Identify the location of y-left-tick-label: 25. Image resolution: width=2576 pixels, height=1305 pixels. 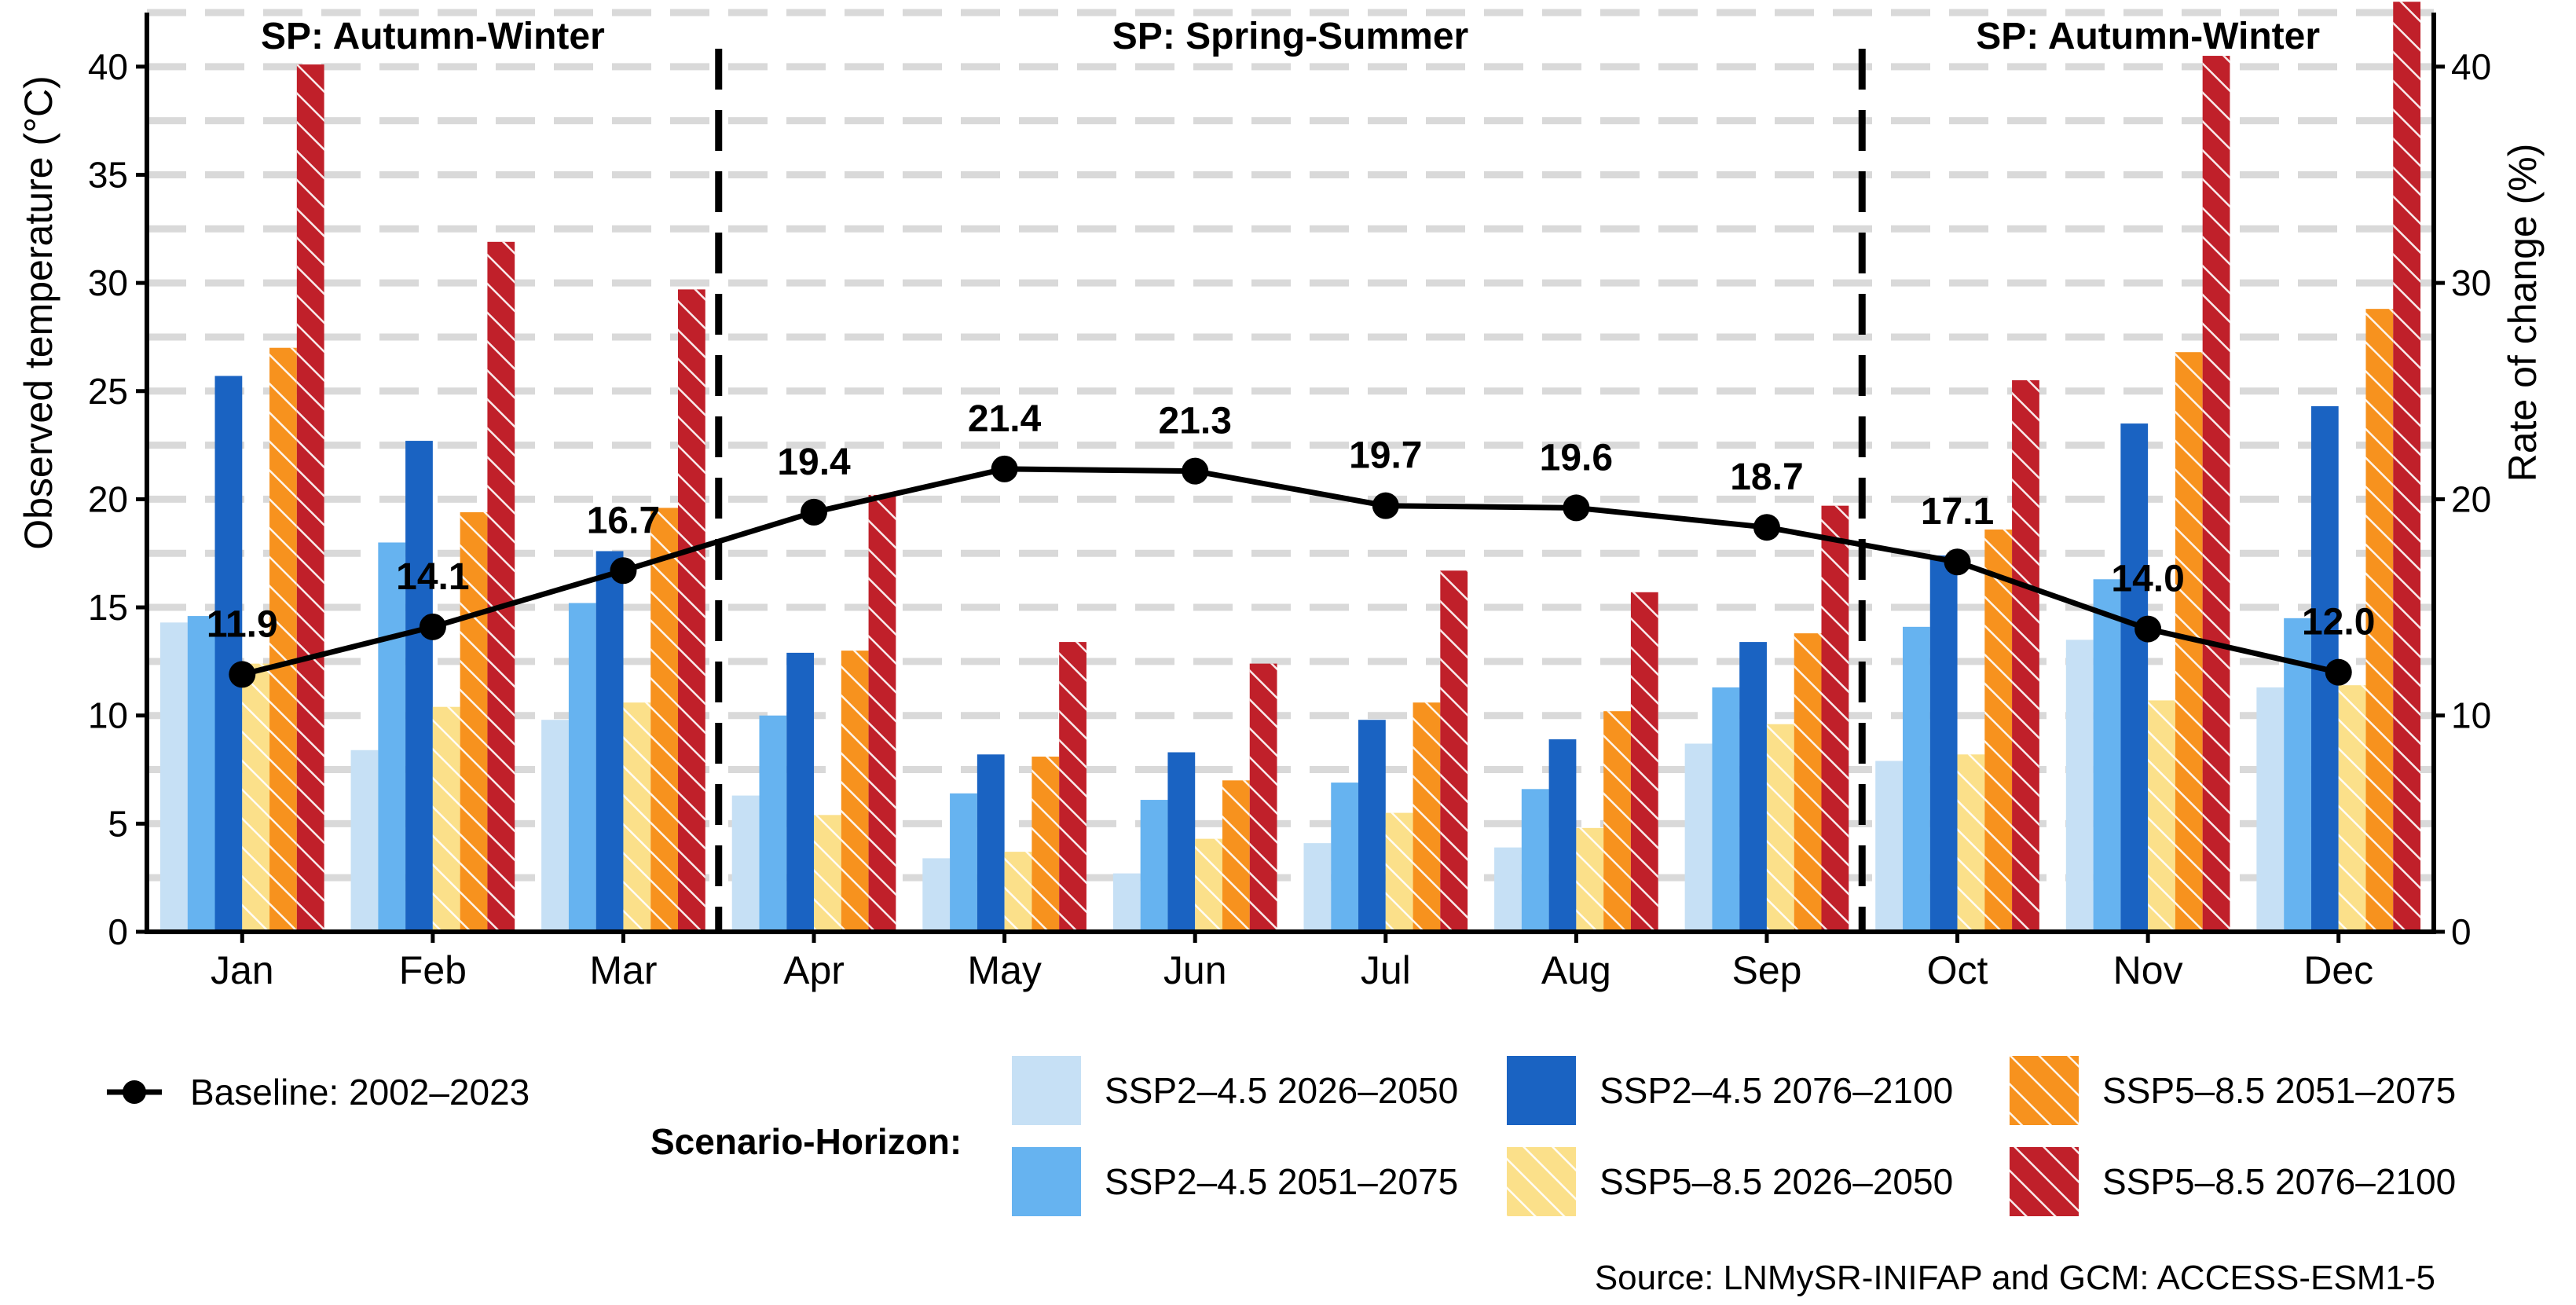
(108, 391).